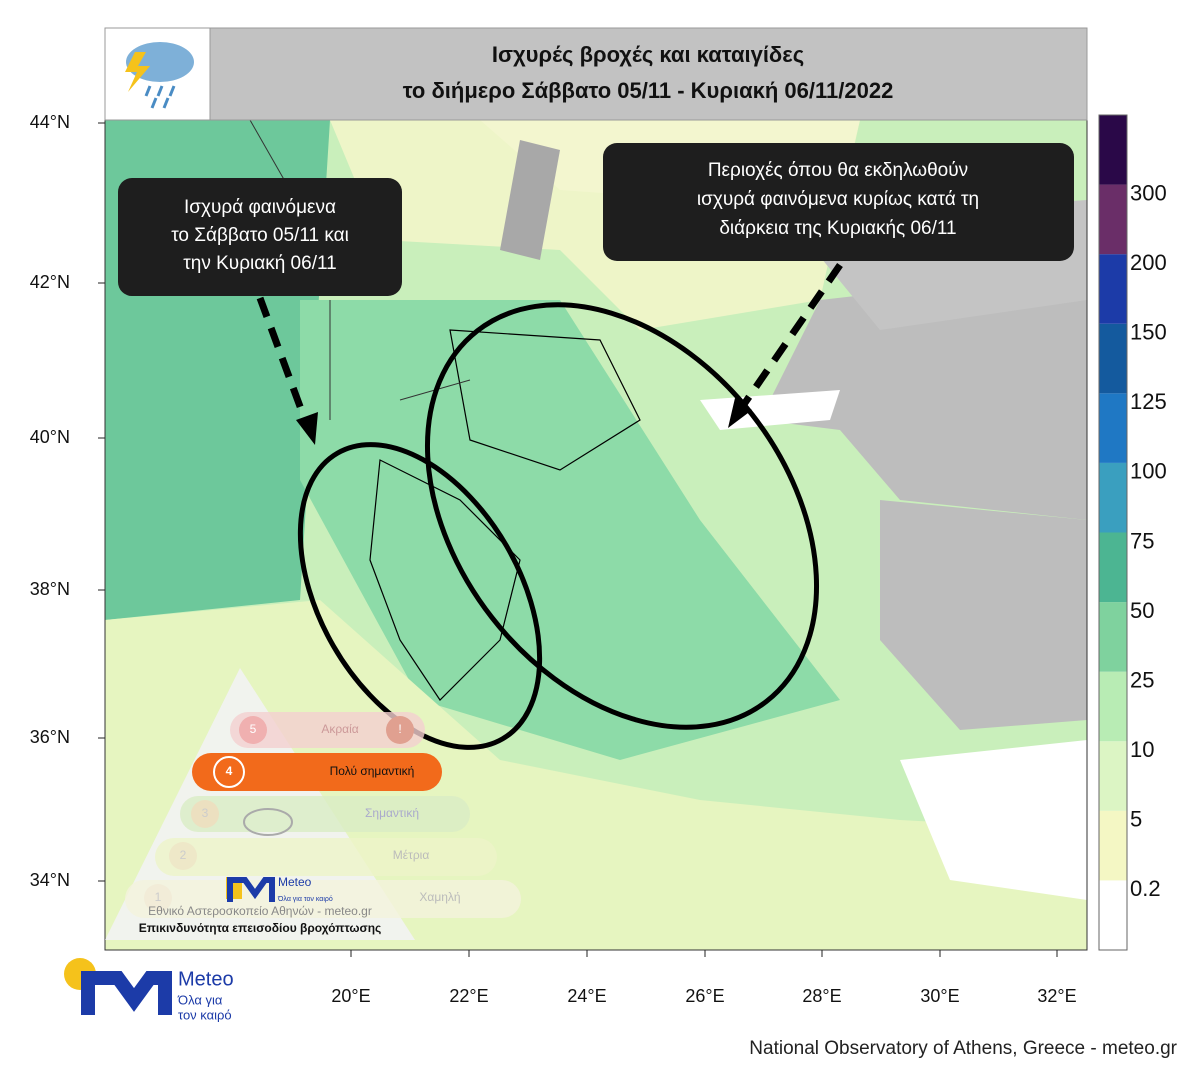 The width and height of the screenshot is (1199, 1074). Describe the element at coordinates (1142, 679) in the screenshot. I see `colorbar-label: 25` at that location.